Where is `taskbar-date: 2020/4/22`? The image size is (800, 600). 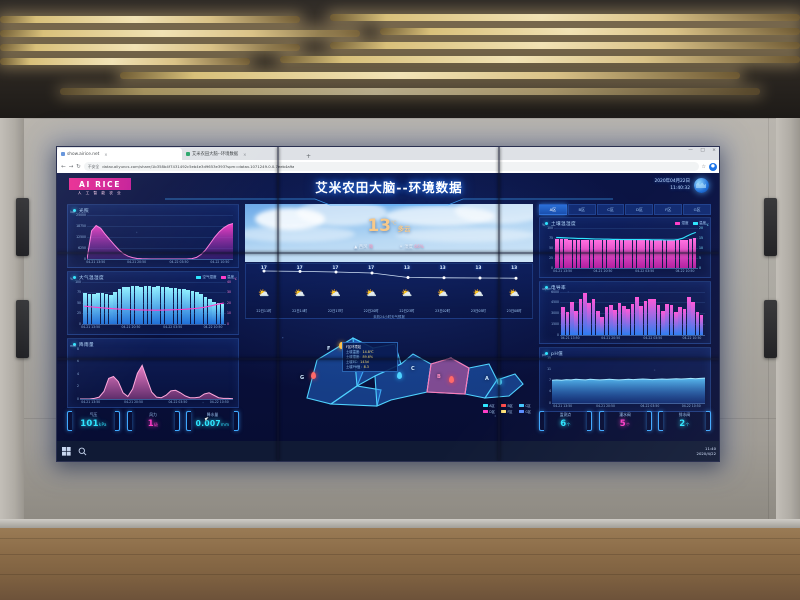 taskbar-date: 2020/4/22 is located at coordinates (706, 453).